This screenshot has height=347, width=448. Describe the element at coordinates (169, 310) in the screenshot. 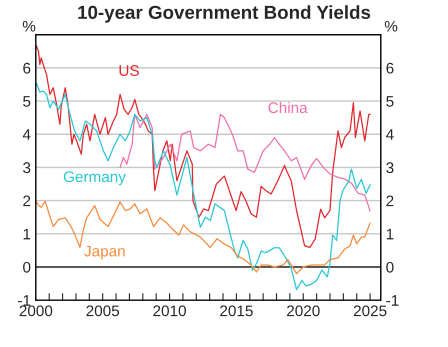

I see `x-tick-label: 2010` at that location.